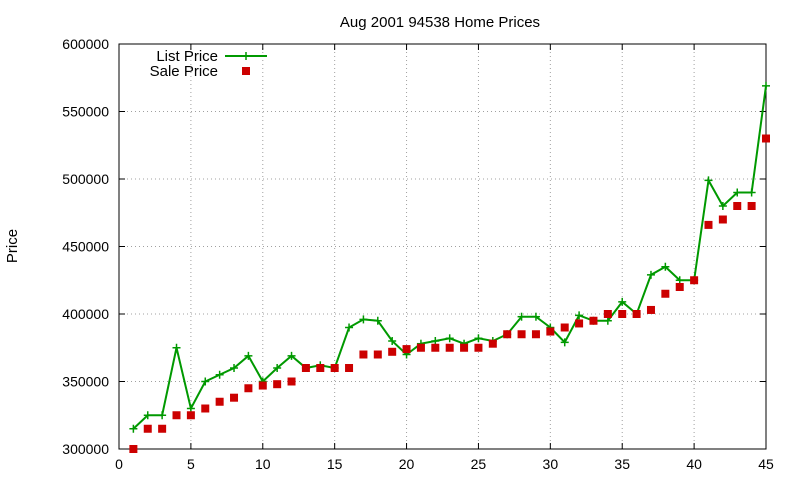 This screenshot has height=480, width=800. I want to click on legend: List Price Sale Price, so click(208, 64).